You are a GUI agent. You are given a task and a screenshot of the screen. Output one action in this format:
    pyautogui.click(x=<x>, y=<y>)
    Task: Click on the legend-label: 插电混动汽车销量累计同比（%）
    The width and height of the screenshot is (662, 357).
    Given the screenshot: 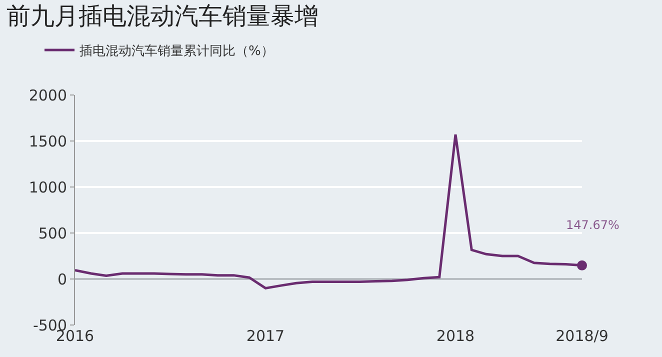 What is the action you would take?
    pyautogui.click(x=177, y=52)
    